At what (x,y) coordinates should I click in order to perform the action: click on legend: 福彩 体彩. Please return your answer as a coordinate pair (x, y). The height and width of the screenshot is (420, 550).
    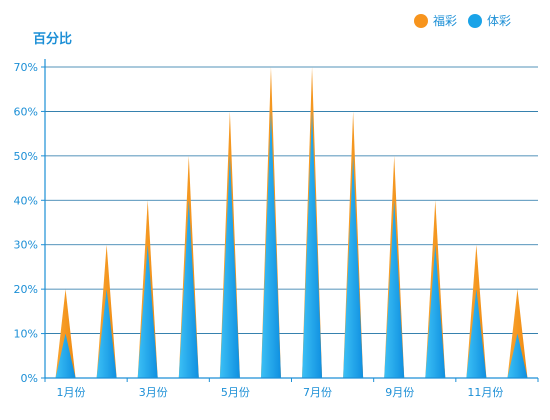
    Looking at the image, I should click on (462, 20).